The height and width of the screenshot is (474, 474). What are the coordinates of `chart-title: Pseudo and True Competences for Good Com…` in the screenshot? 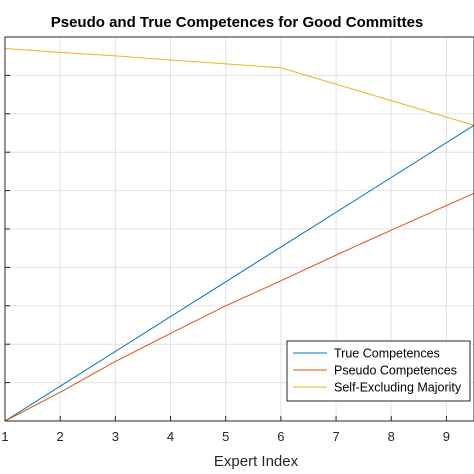 It's located at (237, 22).